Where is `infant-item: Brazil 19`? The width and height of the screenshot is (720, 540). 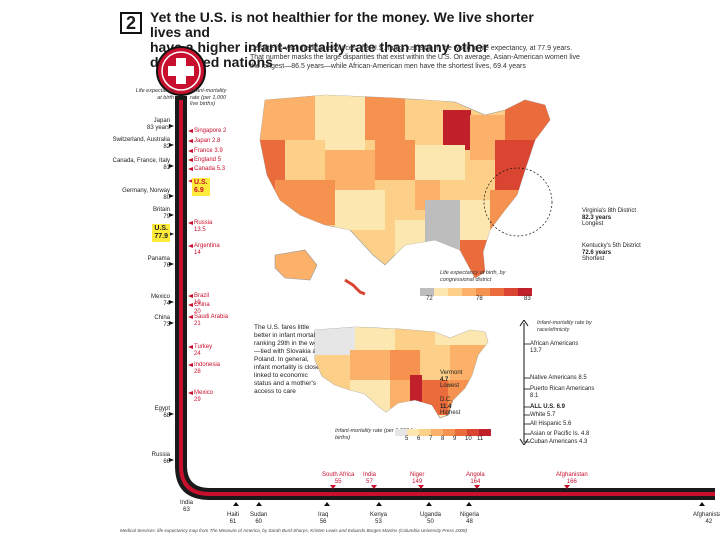 infant-item: Brazil 19 is located at coordinates (201, 300).